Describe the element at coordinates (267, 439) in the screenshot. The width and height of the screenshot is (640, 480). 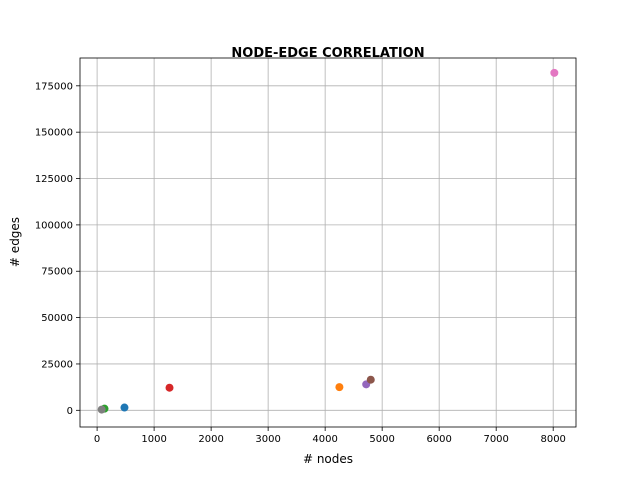
I see `x-tick-label: 3000` at that location.